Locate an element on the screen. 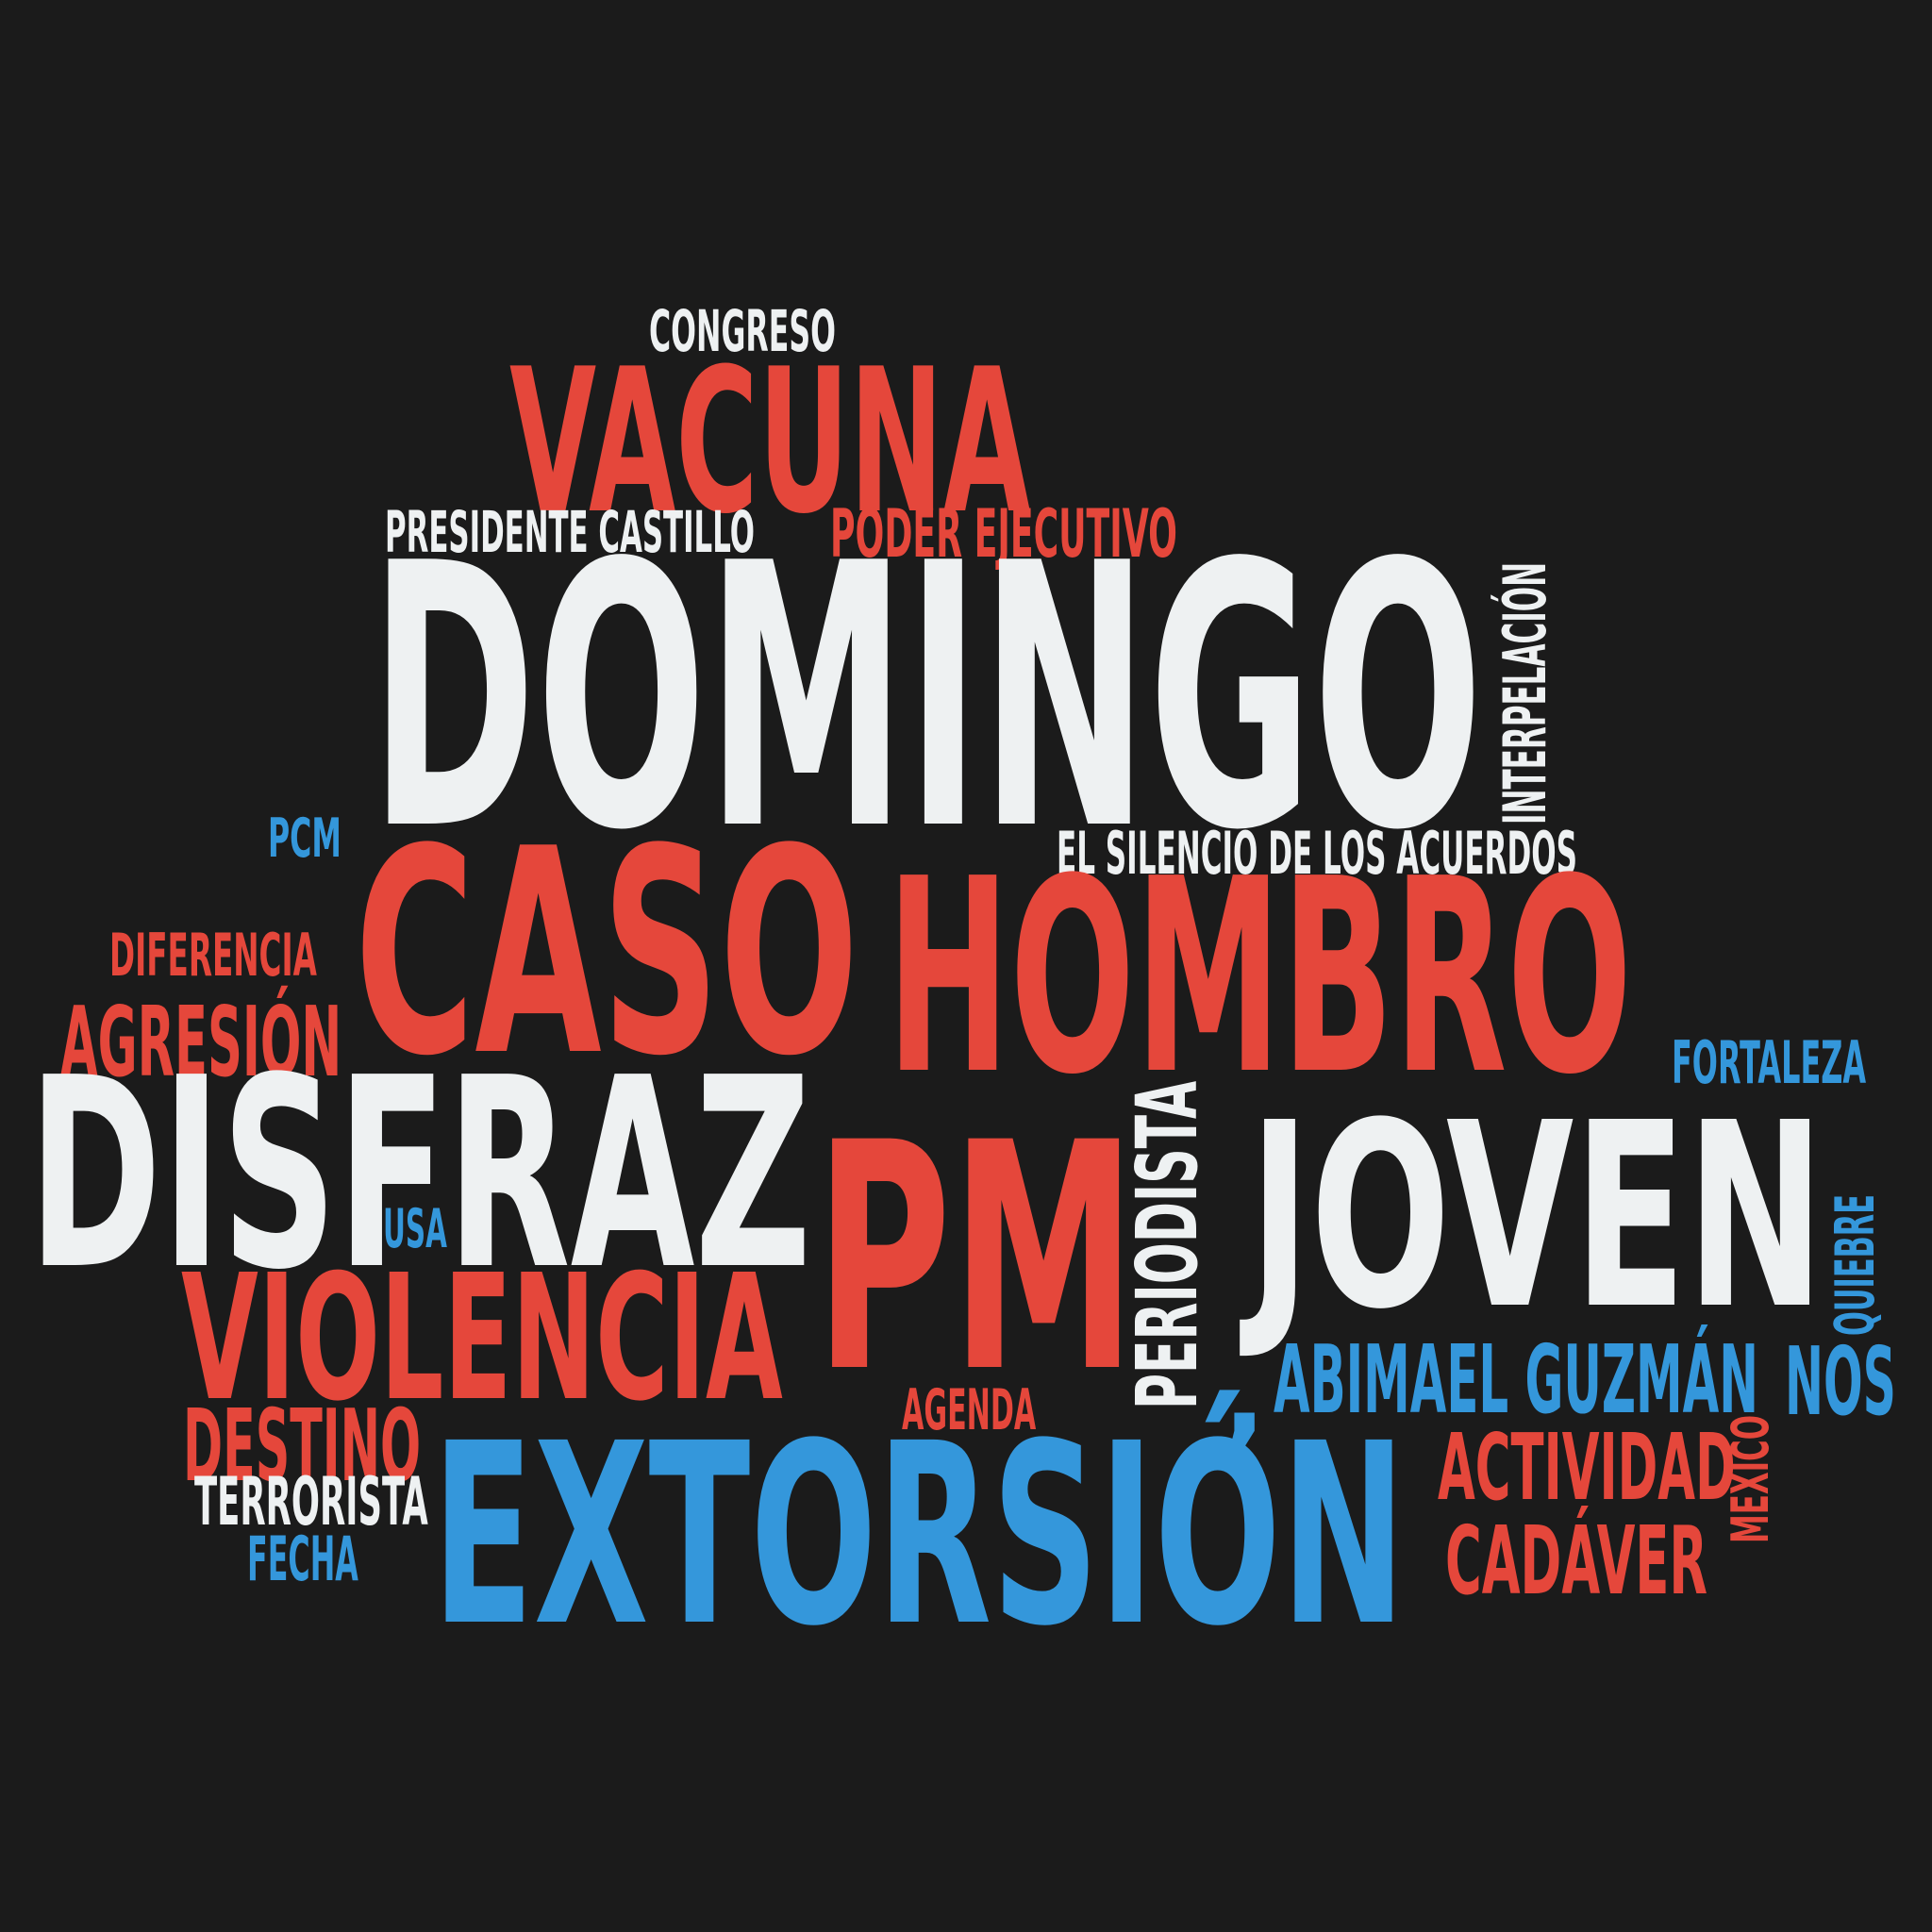 Image resolution: width=1932 pixels, height=1932 pixels. word-poder-ejecutivo: PODER EJECUTIVO is located at coordinates (1003, 534).